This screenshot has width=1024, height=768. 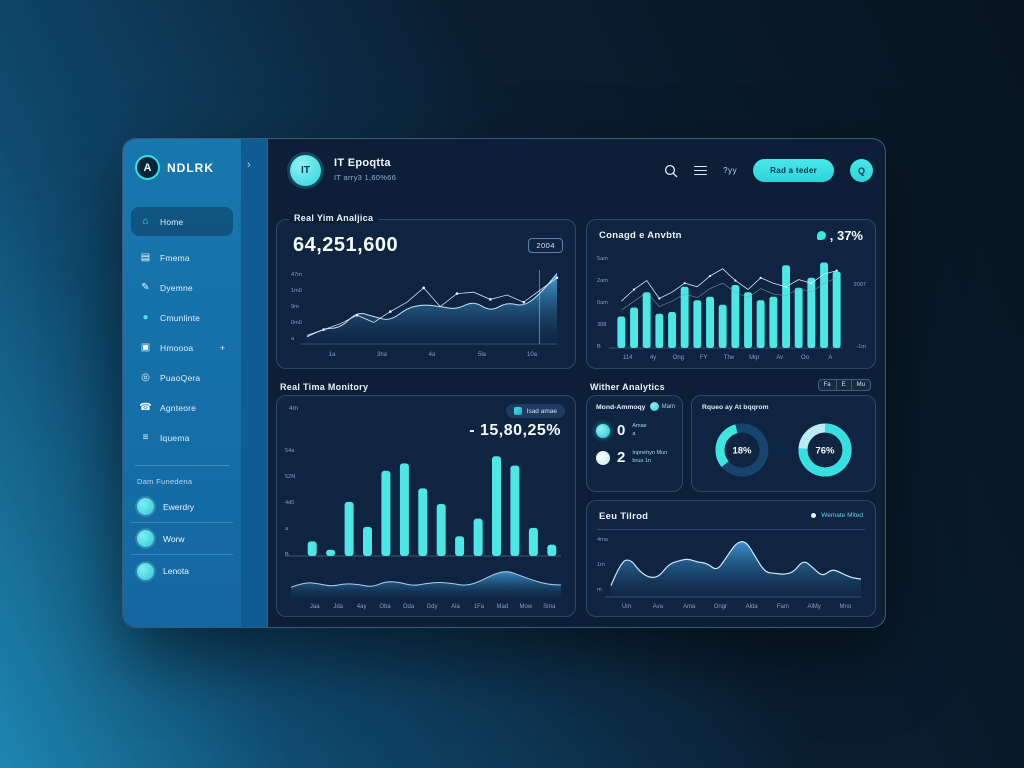 I want to click on axis-label: 4d0, so click(x=289, y=503).